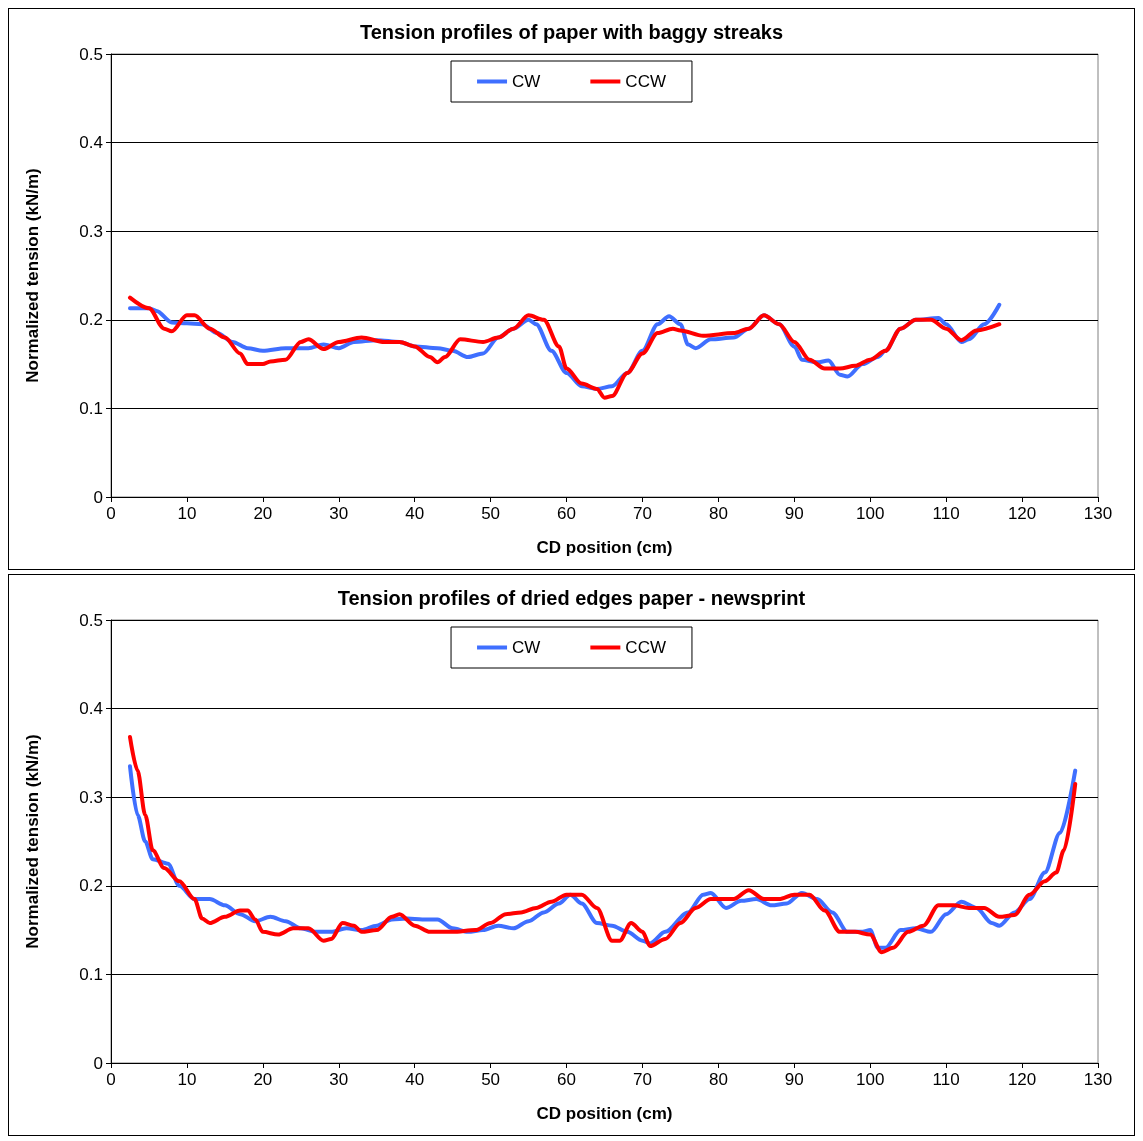 The image size is (1143, 1141). Describe the element at coordinates (571, 598) in the screenshot. I see `chart-title: Tension profiles of dried edges paper - newsprint` at that location.